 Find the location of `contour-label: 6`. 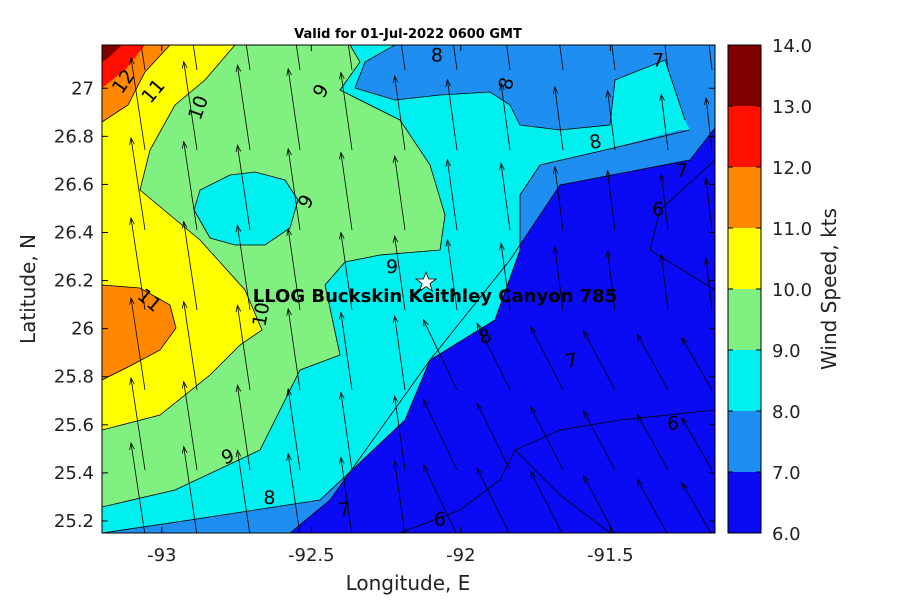

contour-label: 6 is located at coordinates (658, 209).